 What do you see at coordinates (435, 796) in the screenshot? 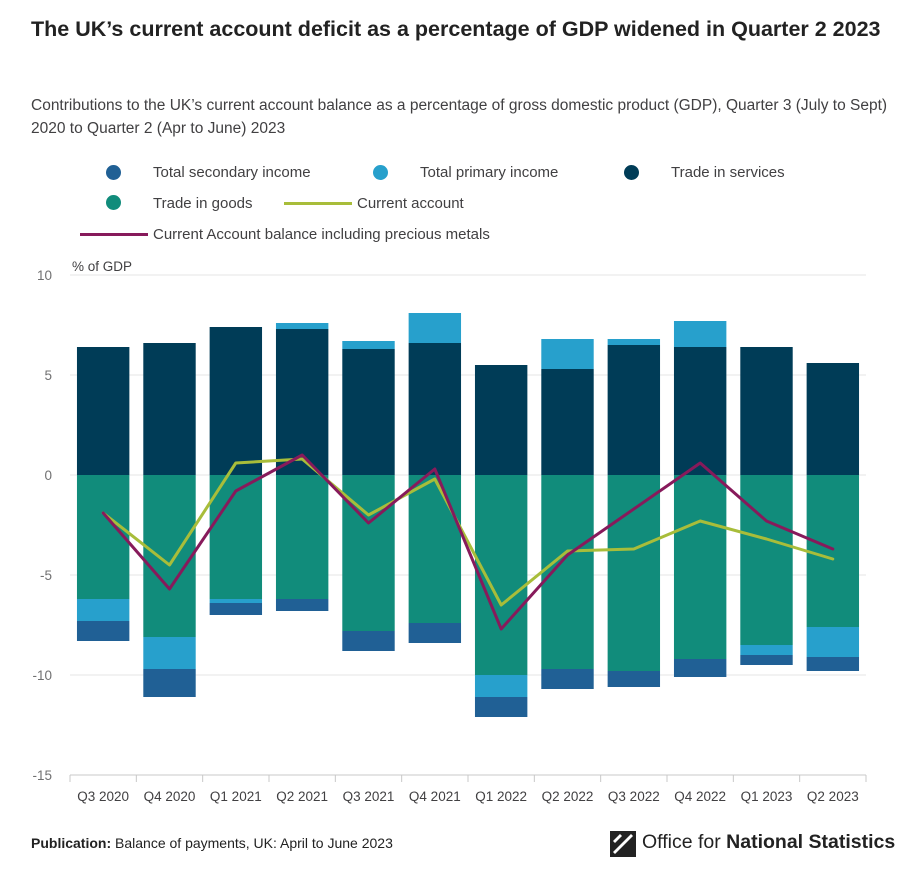
I see `x-tick-label: Q4 2021` at bounding box center [435, 796].